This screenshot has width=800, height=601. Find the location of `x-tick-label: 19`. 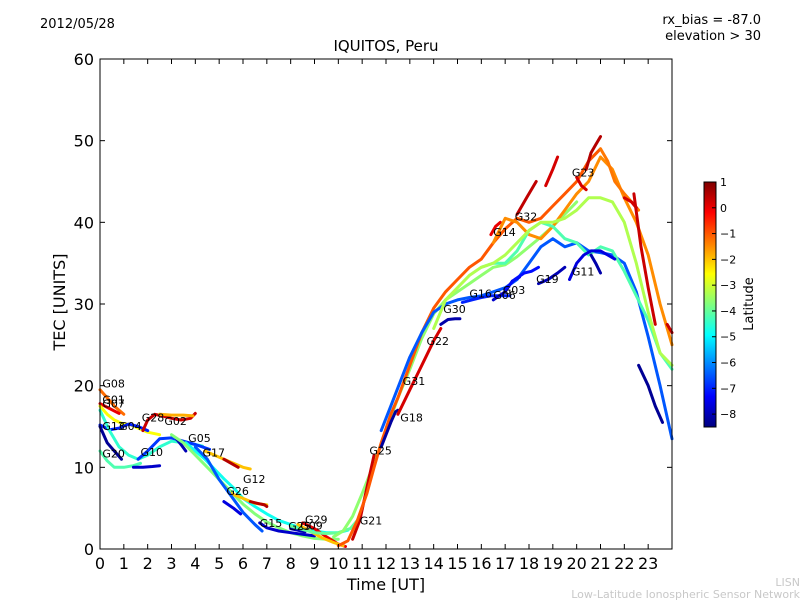

x-tick-label: 19 is located at coordinates (553, 563).